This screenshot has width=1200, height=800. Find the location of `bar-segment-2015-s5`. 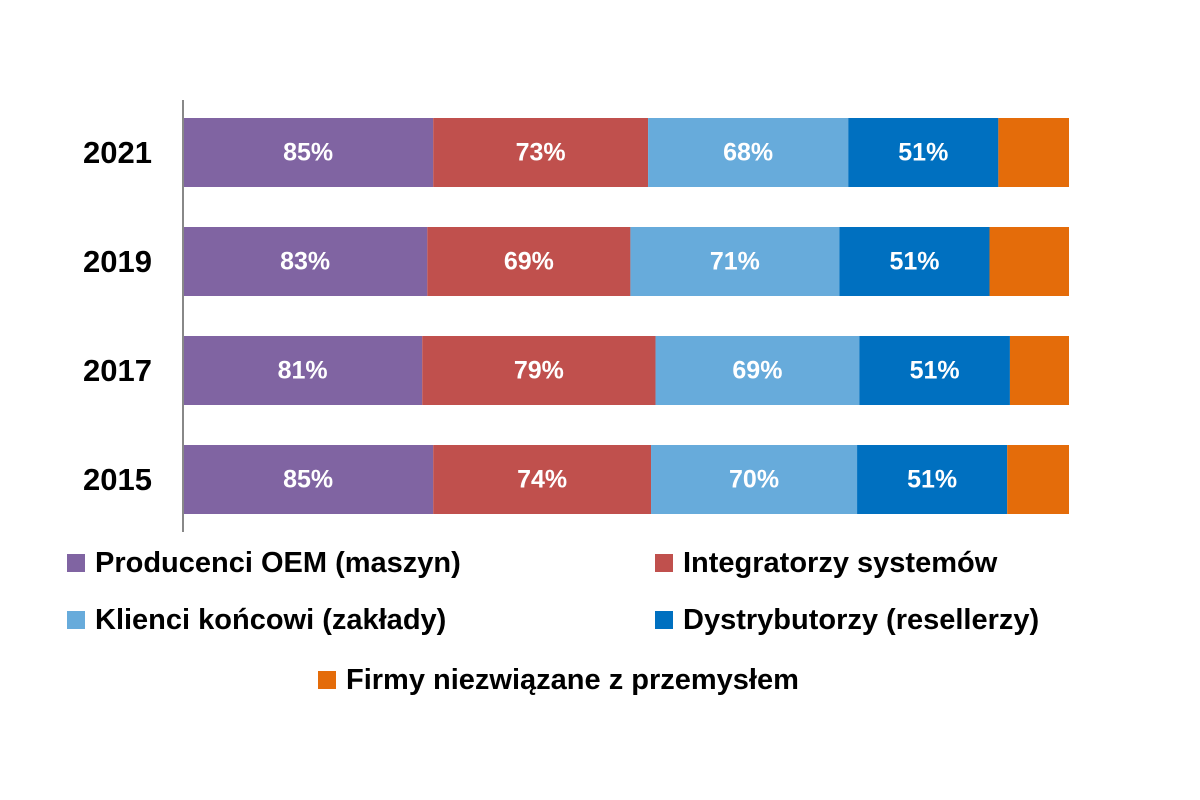

bar-segment-2015-s5 is located at coordinates (1038, 479).